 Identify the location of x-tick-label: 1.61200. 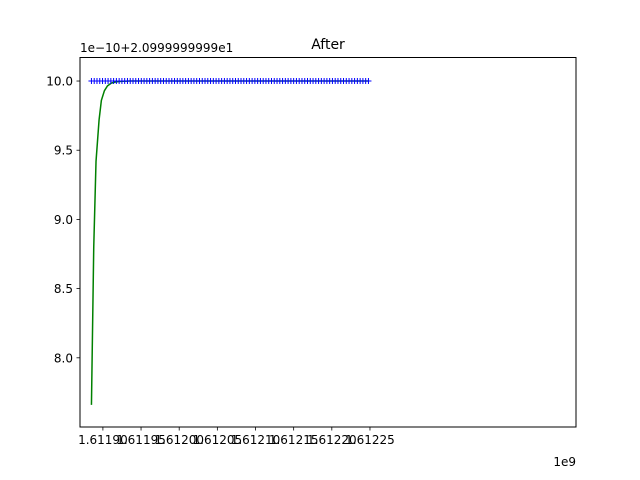
(179, 440).